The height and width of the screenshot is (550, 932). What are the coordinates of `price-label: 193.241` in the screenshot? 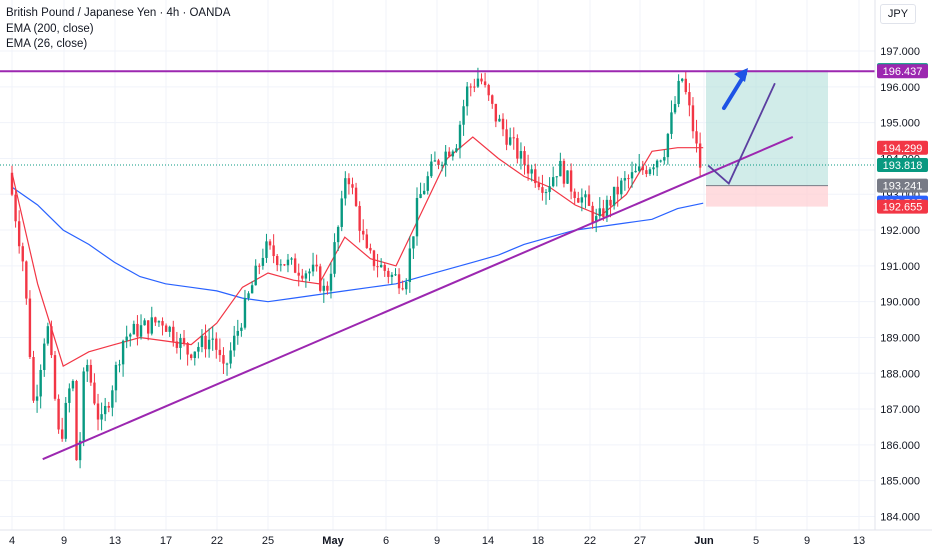 It's located at (903, 187).